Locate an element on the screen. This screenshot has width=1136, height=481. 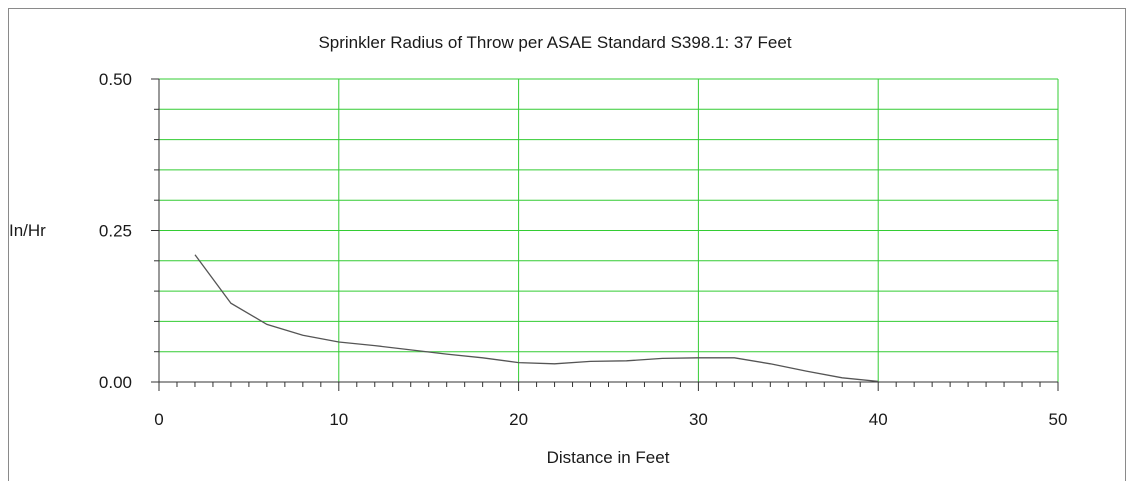
y-tick-labels: 0.00 0.25 0.50 is located at coordinates (115, 231).